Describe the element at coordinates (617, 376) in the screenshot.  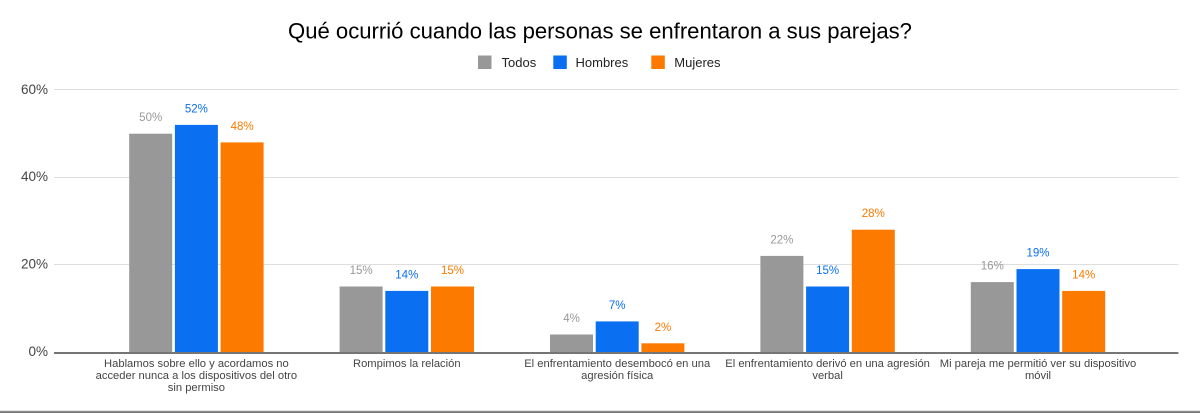
I see `svg-text: agresión física` at that location.